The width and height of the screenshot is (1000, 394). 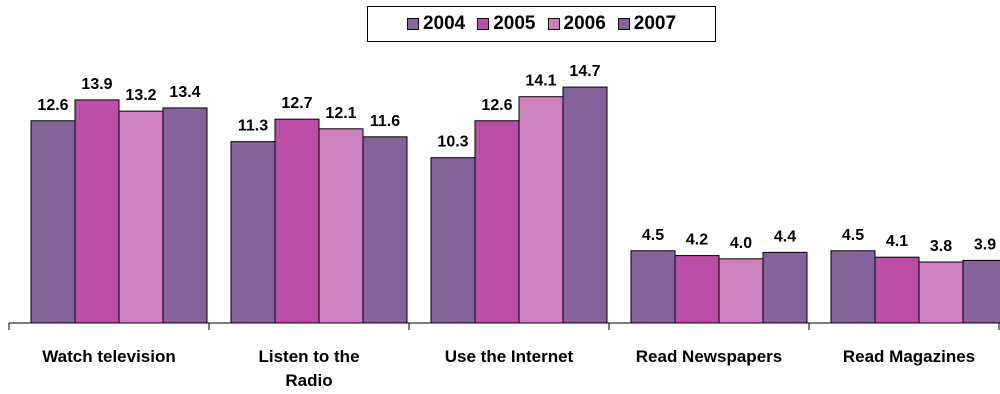 I want to click on legend-swatch-2005, so click(x=483, y=24).